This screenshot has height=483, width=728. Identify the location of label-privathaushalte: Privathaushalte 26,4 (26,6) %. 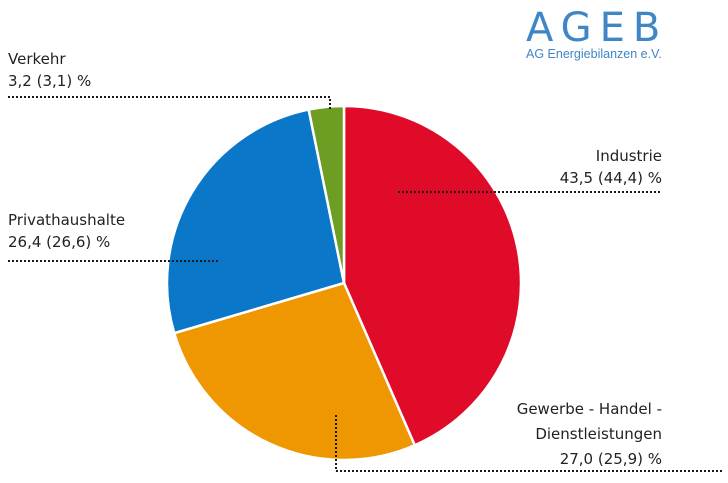
(66, 231).